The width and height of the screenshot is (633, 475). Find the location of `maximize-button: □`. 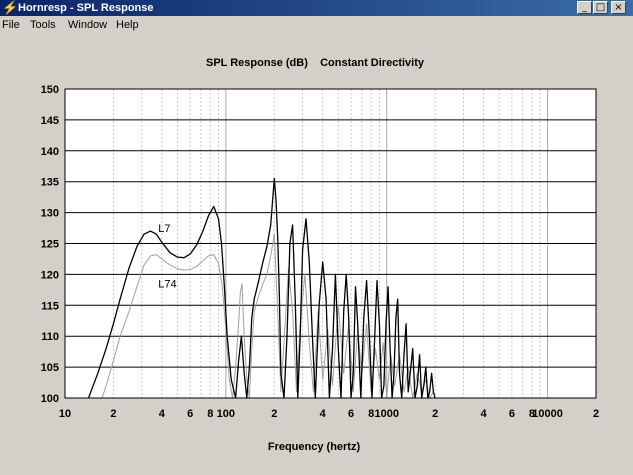

maximize-button: □ is located at coordinates (600, 7).